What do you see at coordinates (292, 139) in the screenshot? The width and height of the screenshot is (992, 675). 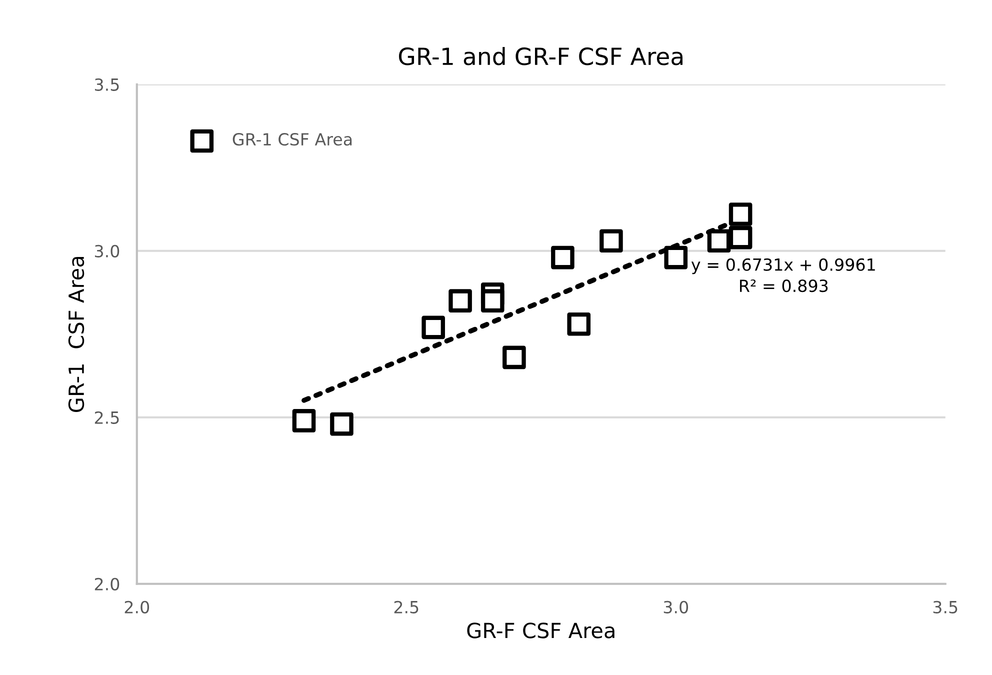 I see `legend-label: GR-1 CSF Area` at bounding box center [292, 139].